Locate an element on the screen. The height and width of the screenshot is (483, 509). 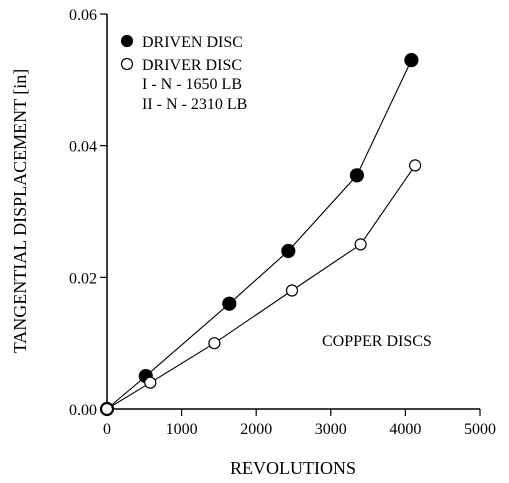
legend-label-driven: DRIVEN DISC is located at coordinates (192, 42).